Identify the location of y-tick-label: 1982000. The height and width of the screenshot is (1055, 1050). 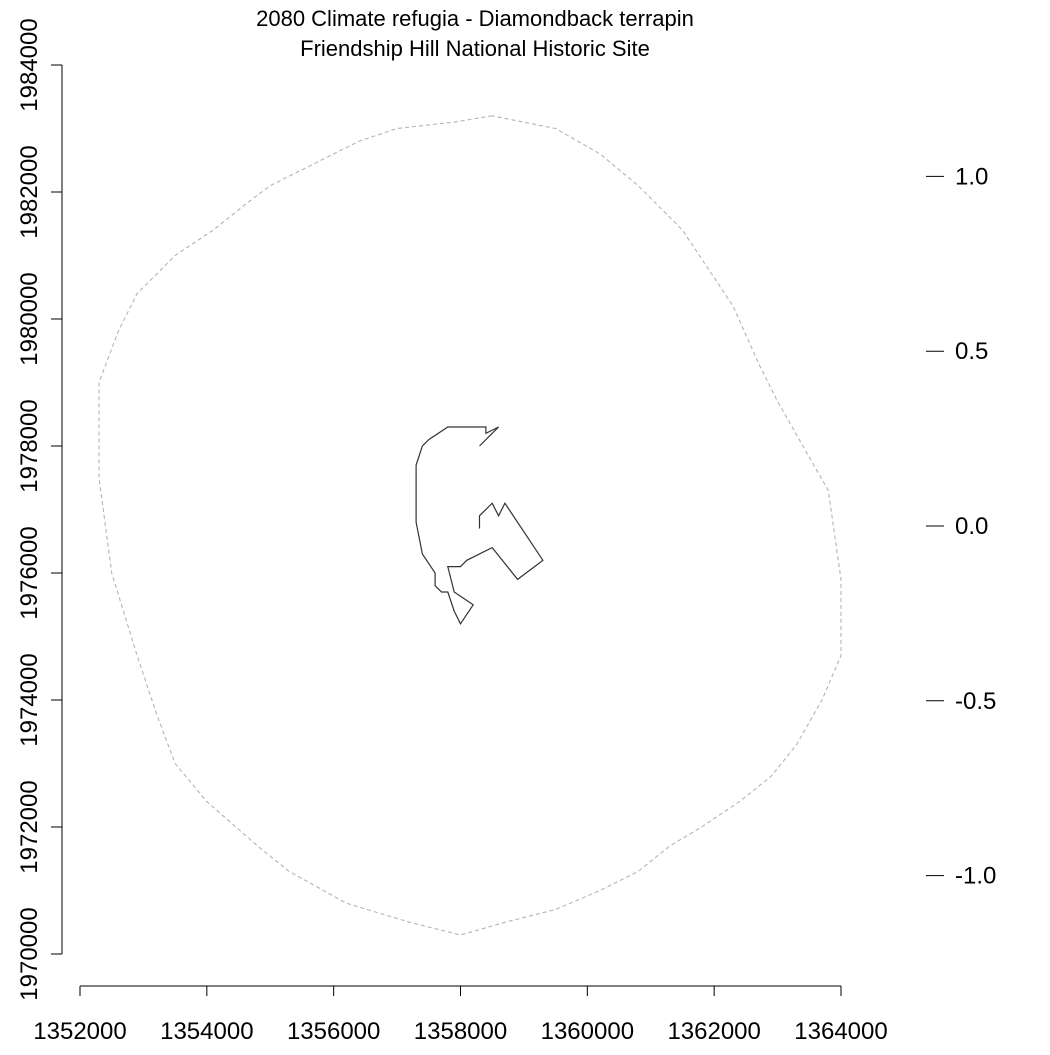
(29, 191).